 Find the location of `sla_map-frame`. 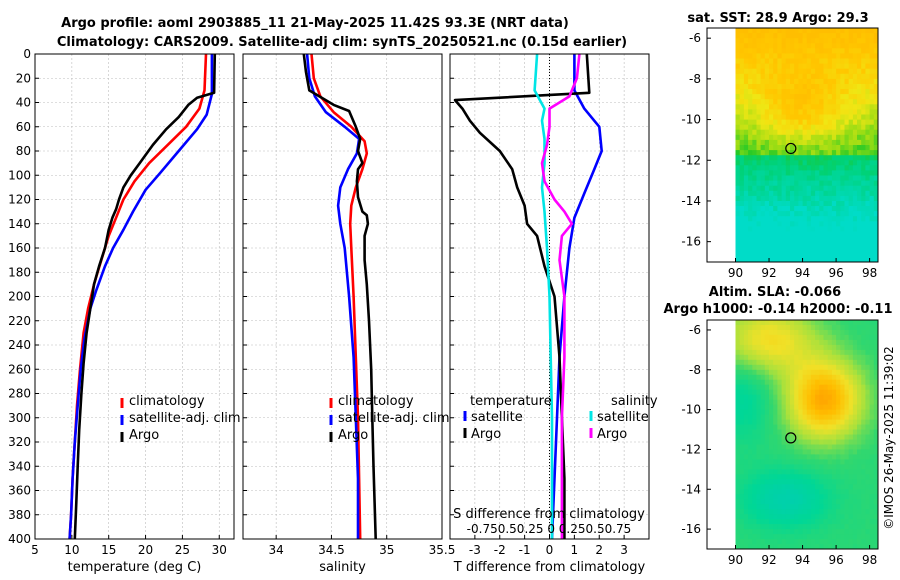

sla_map-frame is located at coordinates (792, 434).